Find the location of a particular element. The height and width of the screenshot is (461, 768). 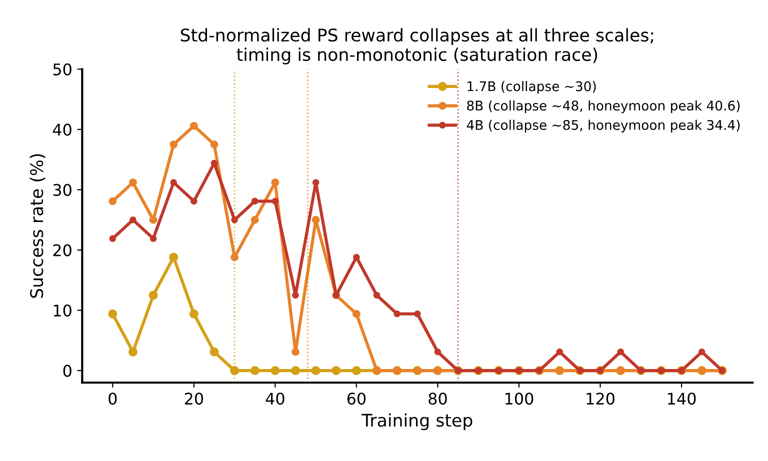

x-tick-label: 120 is located at coordinates (600, 398).